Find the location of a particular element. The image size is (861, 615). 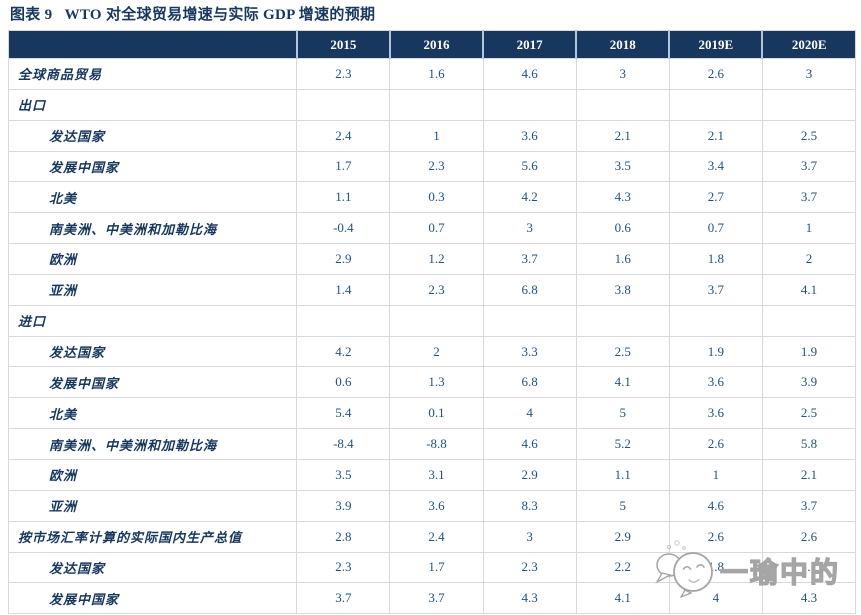

table-row: 北美 5.4 0.1 4 5 3.6 2.5 is located at coordinates (432, 413).